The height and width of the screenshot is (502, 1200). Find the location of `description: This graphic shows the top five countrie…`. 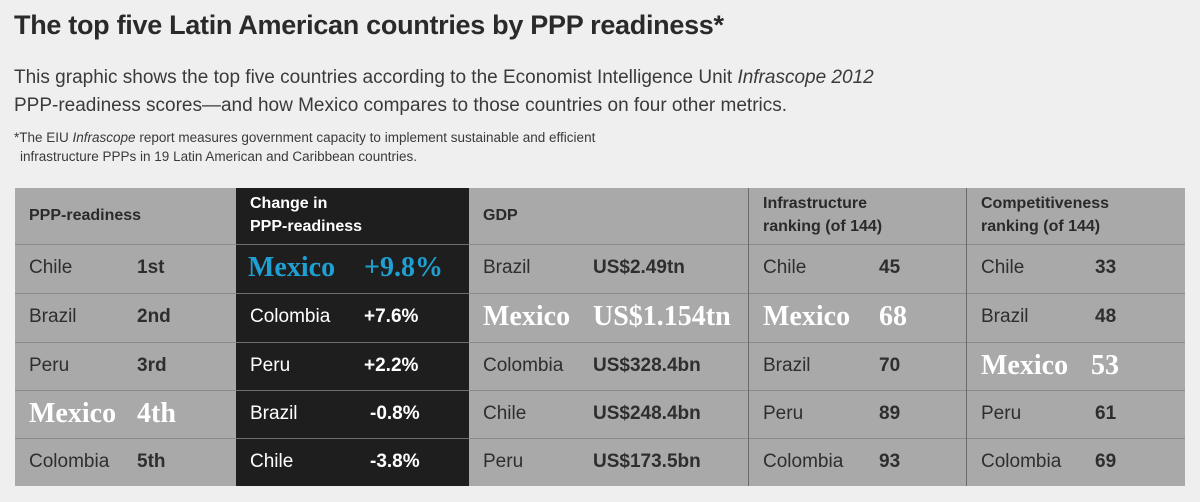

description: This graphic shows the top five countrie… is located at coordinates (444, 92).